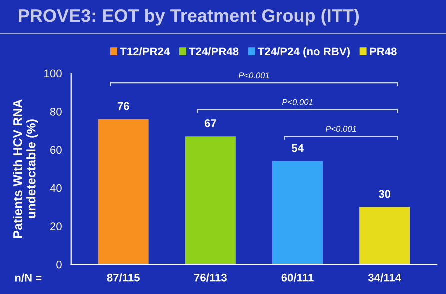 This screenshot has height=294, width=446. I want to click on data-label: 76, so click(124, 106).